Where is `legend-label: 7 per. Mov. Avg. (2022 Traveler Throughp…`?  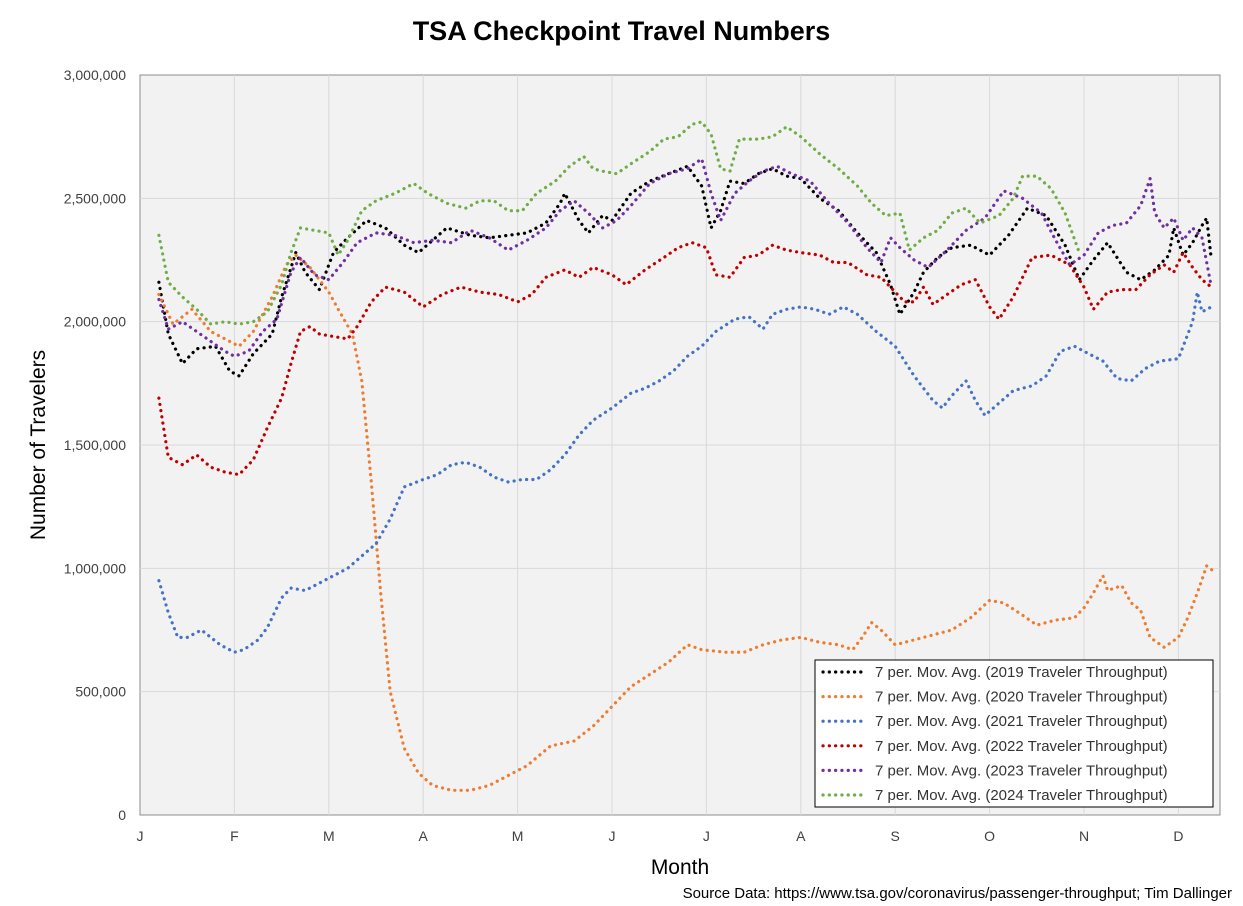 legend-label: 7 per. Mov. Avg. (2022 Traveler Throughp… is located at coordinates (1021, 746).